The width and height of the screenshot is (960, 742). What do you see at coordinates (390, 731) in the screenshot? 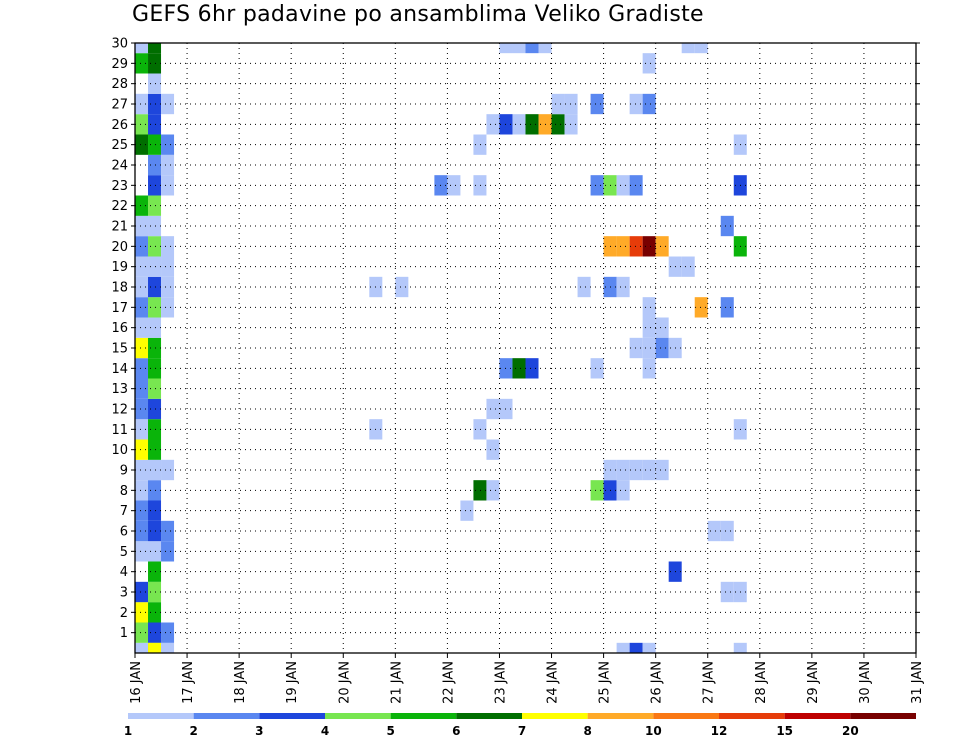
I see `legend-label: 5` at bounding box center [390, 731].